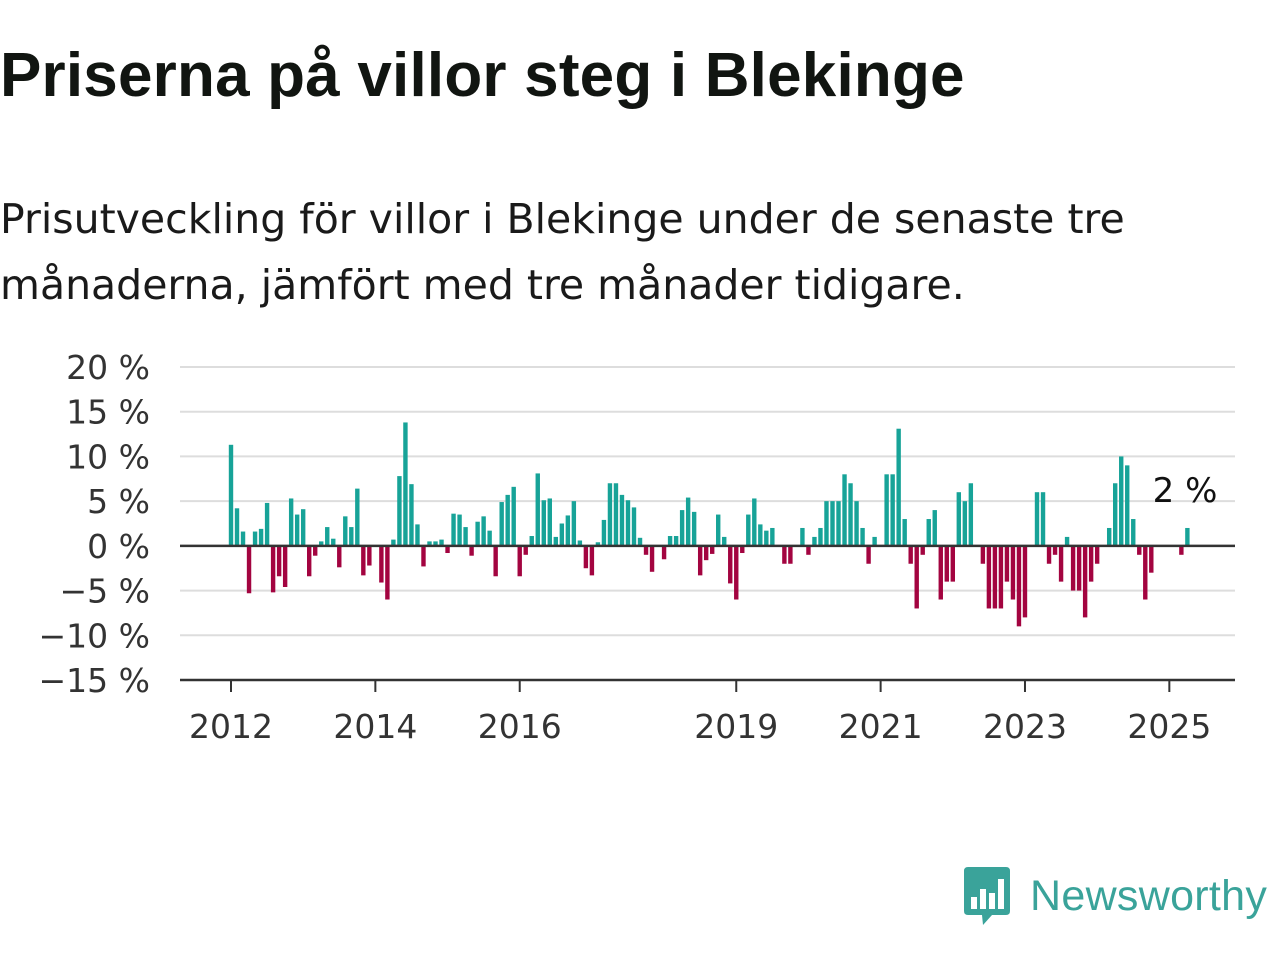 This screenshot has width=1280, height=960. I want to click on x-tick-label: 2021, so click(881, 726).